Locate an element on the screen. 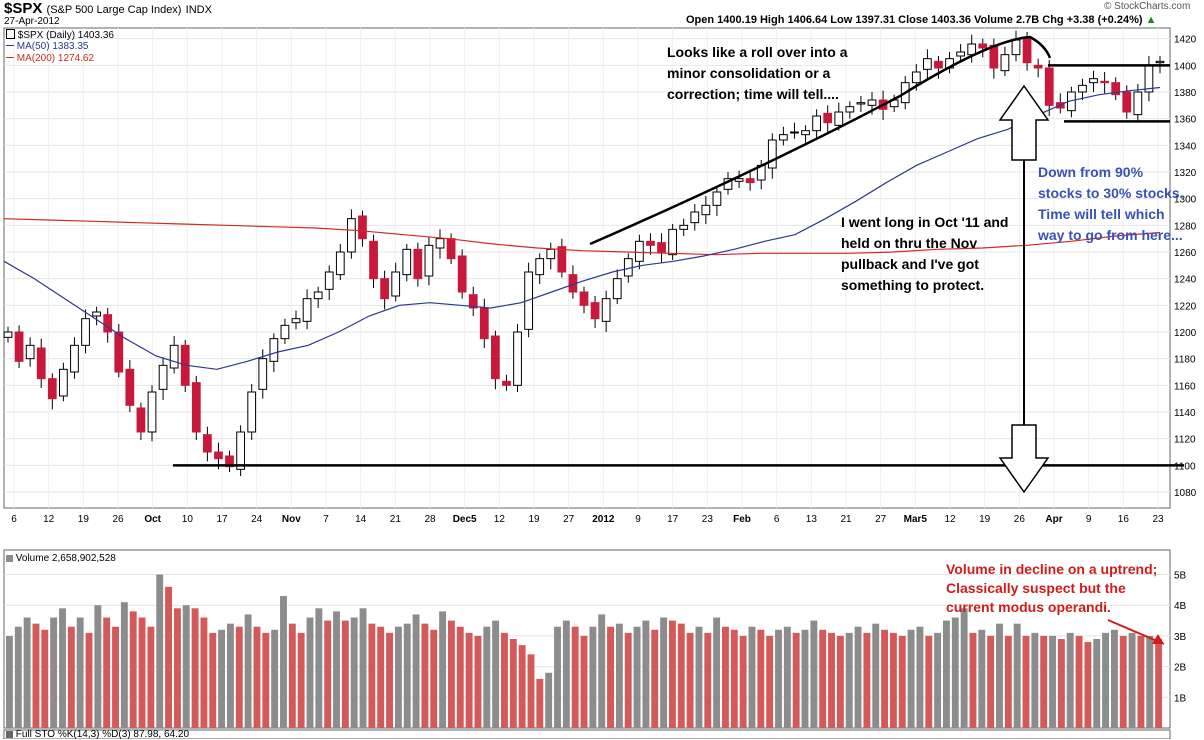 The width and height of the screenshot is (1204, 740). annotation-line: Time will tell which is located at coordinates (1101, 214).